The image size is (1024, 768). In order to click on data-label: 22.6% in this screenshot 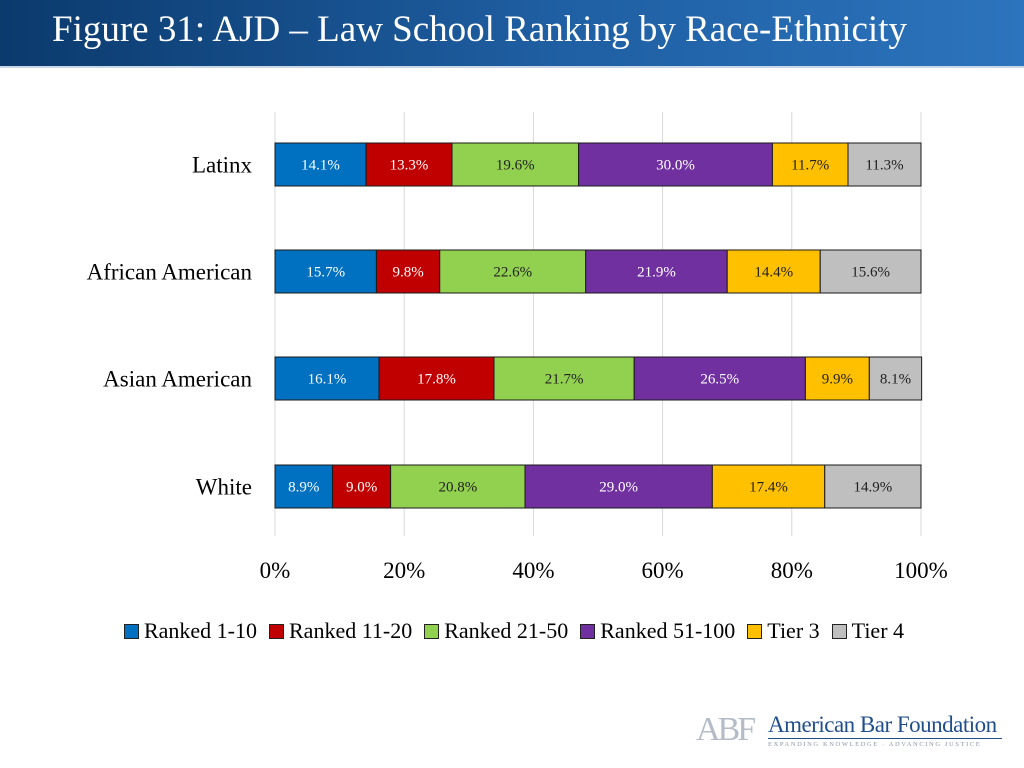, I will do `click(512, 273)`.